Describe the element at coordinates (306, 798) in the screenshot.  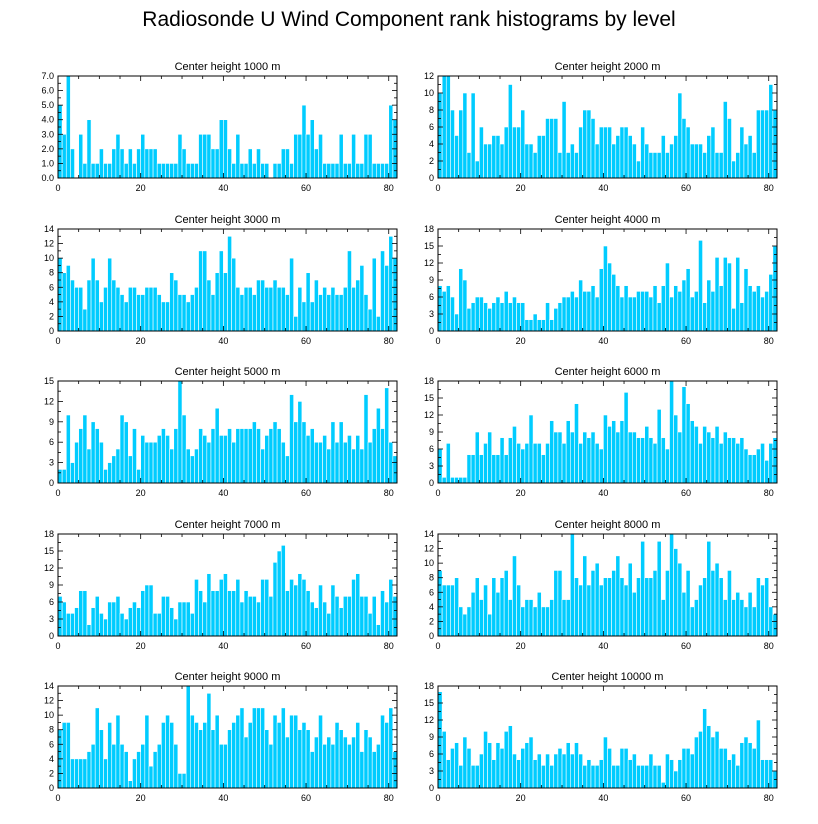
I see `x-tick-label: 60` at that location.